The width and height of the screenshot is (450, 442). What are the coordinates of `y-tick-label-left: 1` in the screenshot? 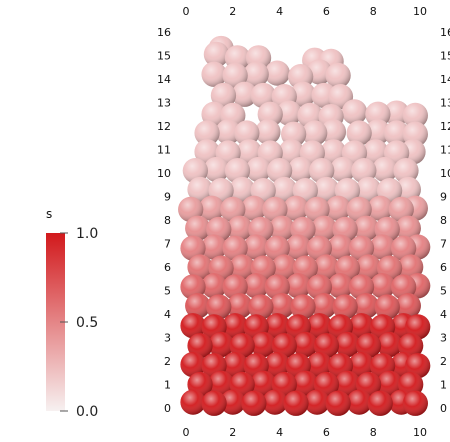 It's located at (167, 385).